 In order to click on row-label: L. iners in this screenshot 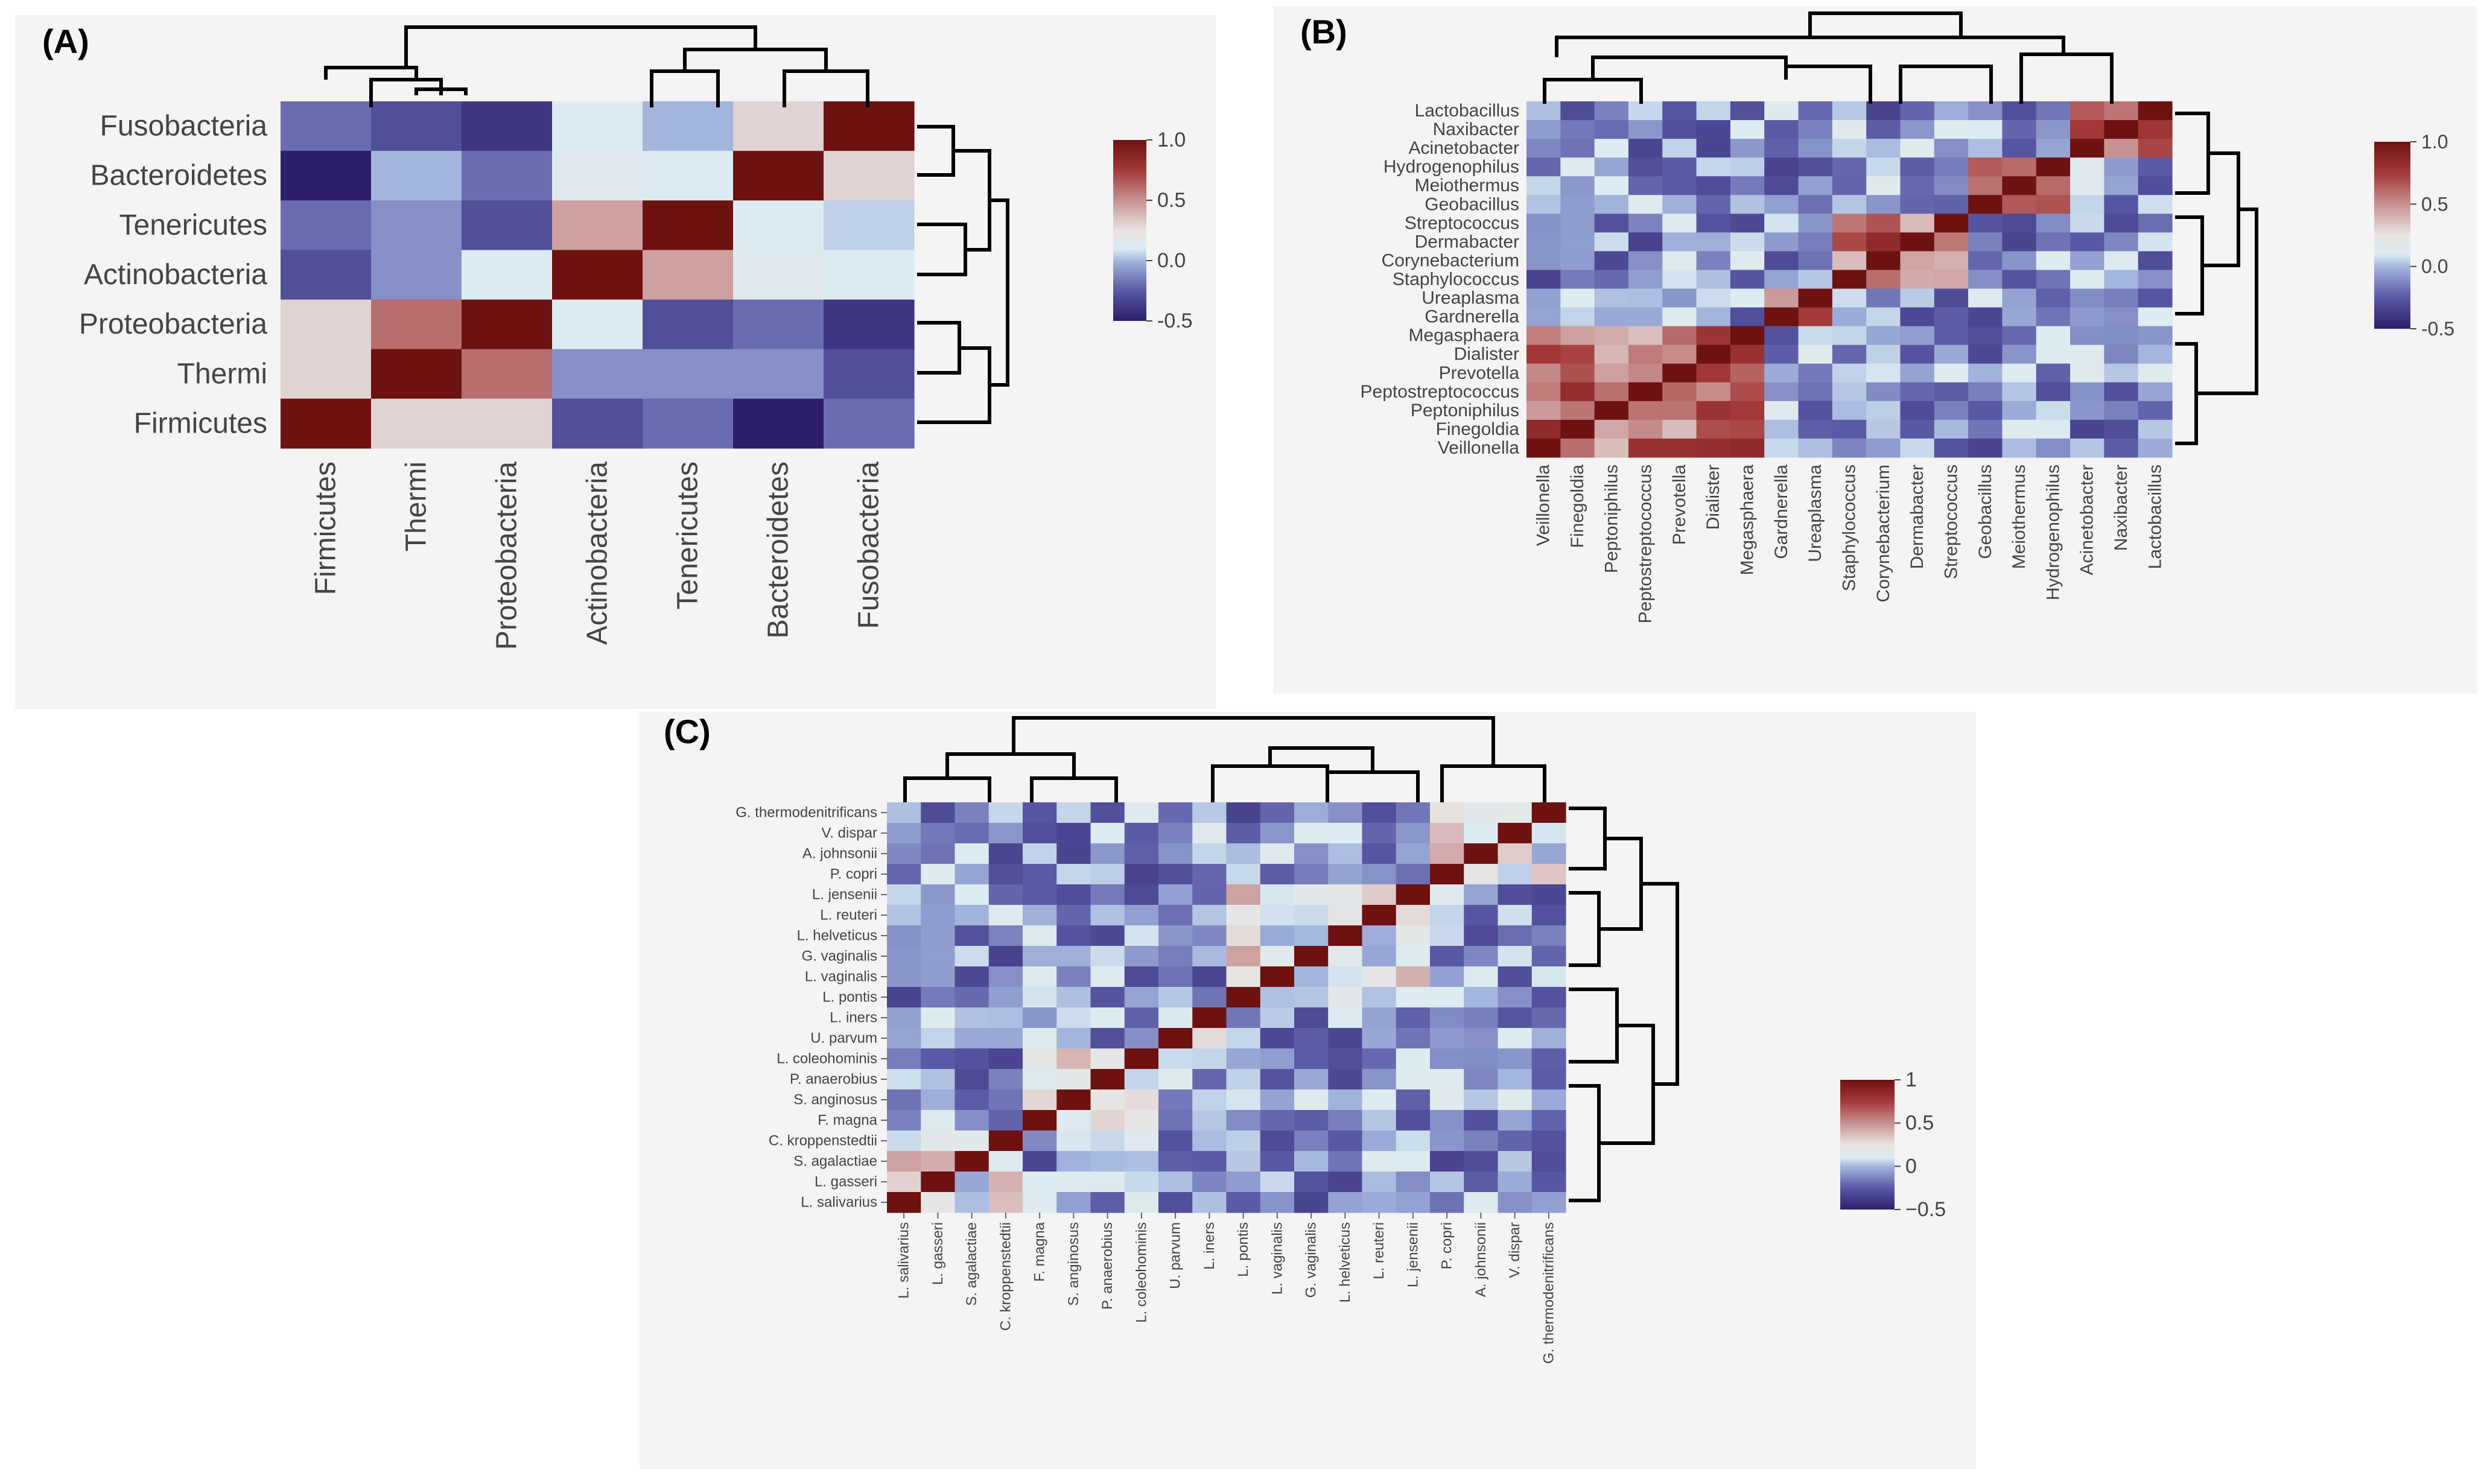, I will do `click(853, 1018)`.